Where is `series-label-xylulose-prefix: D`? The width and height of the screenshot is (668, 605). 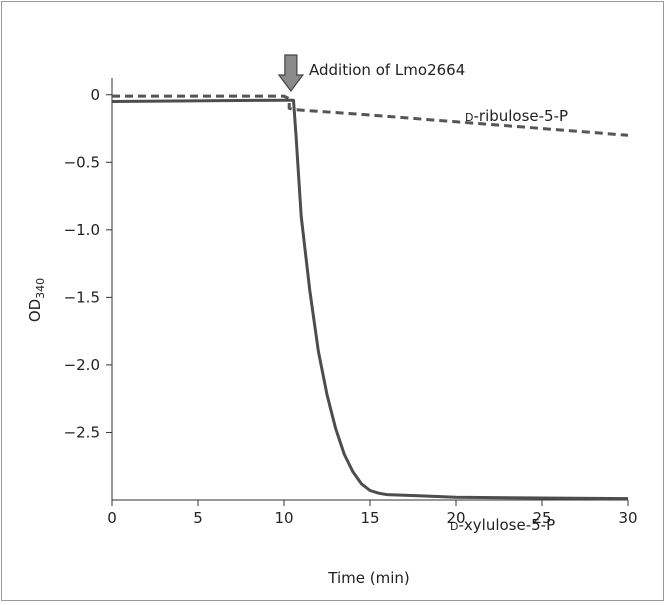 series-label-xylulose-prefix: D is located at coordinates (454, 526).